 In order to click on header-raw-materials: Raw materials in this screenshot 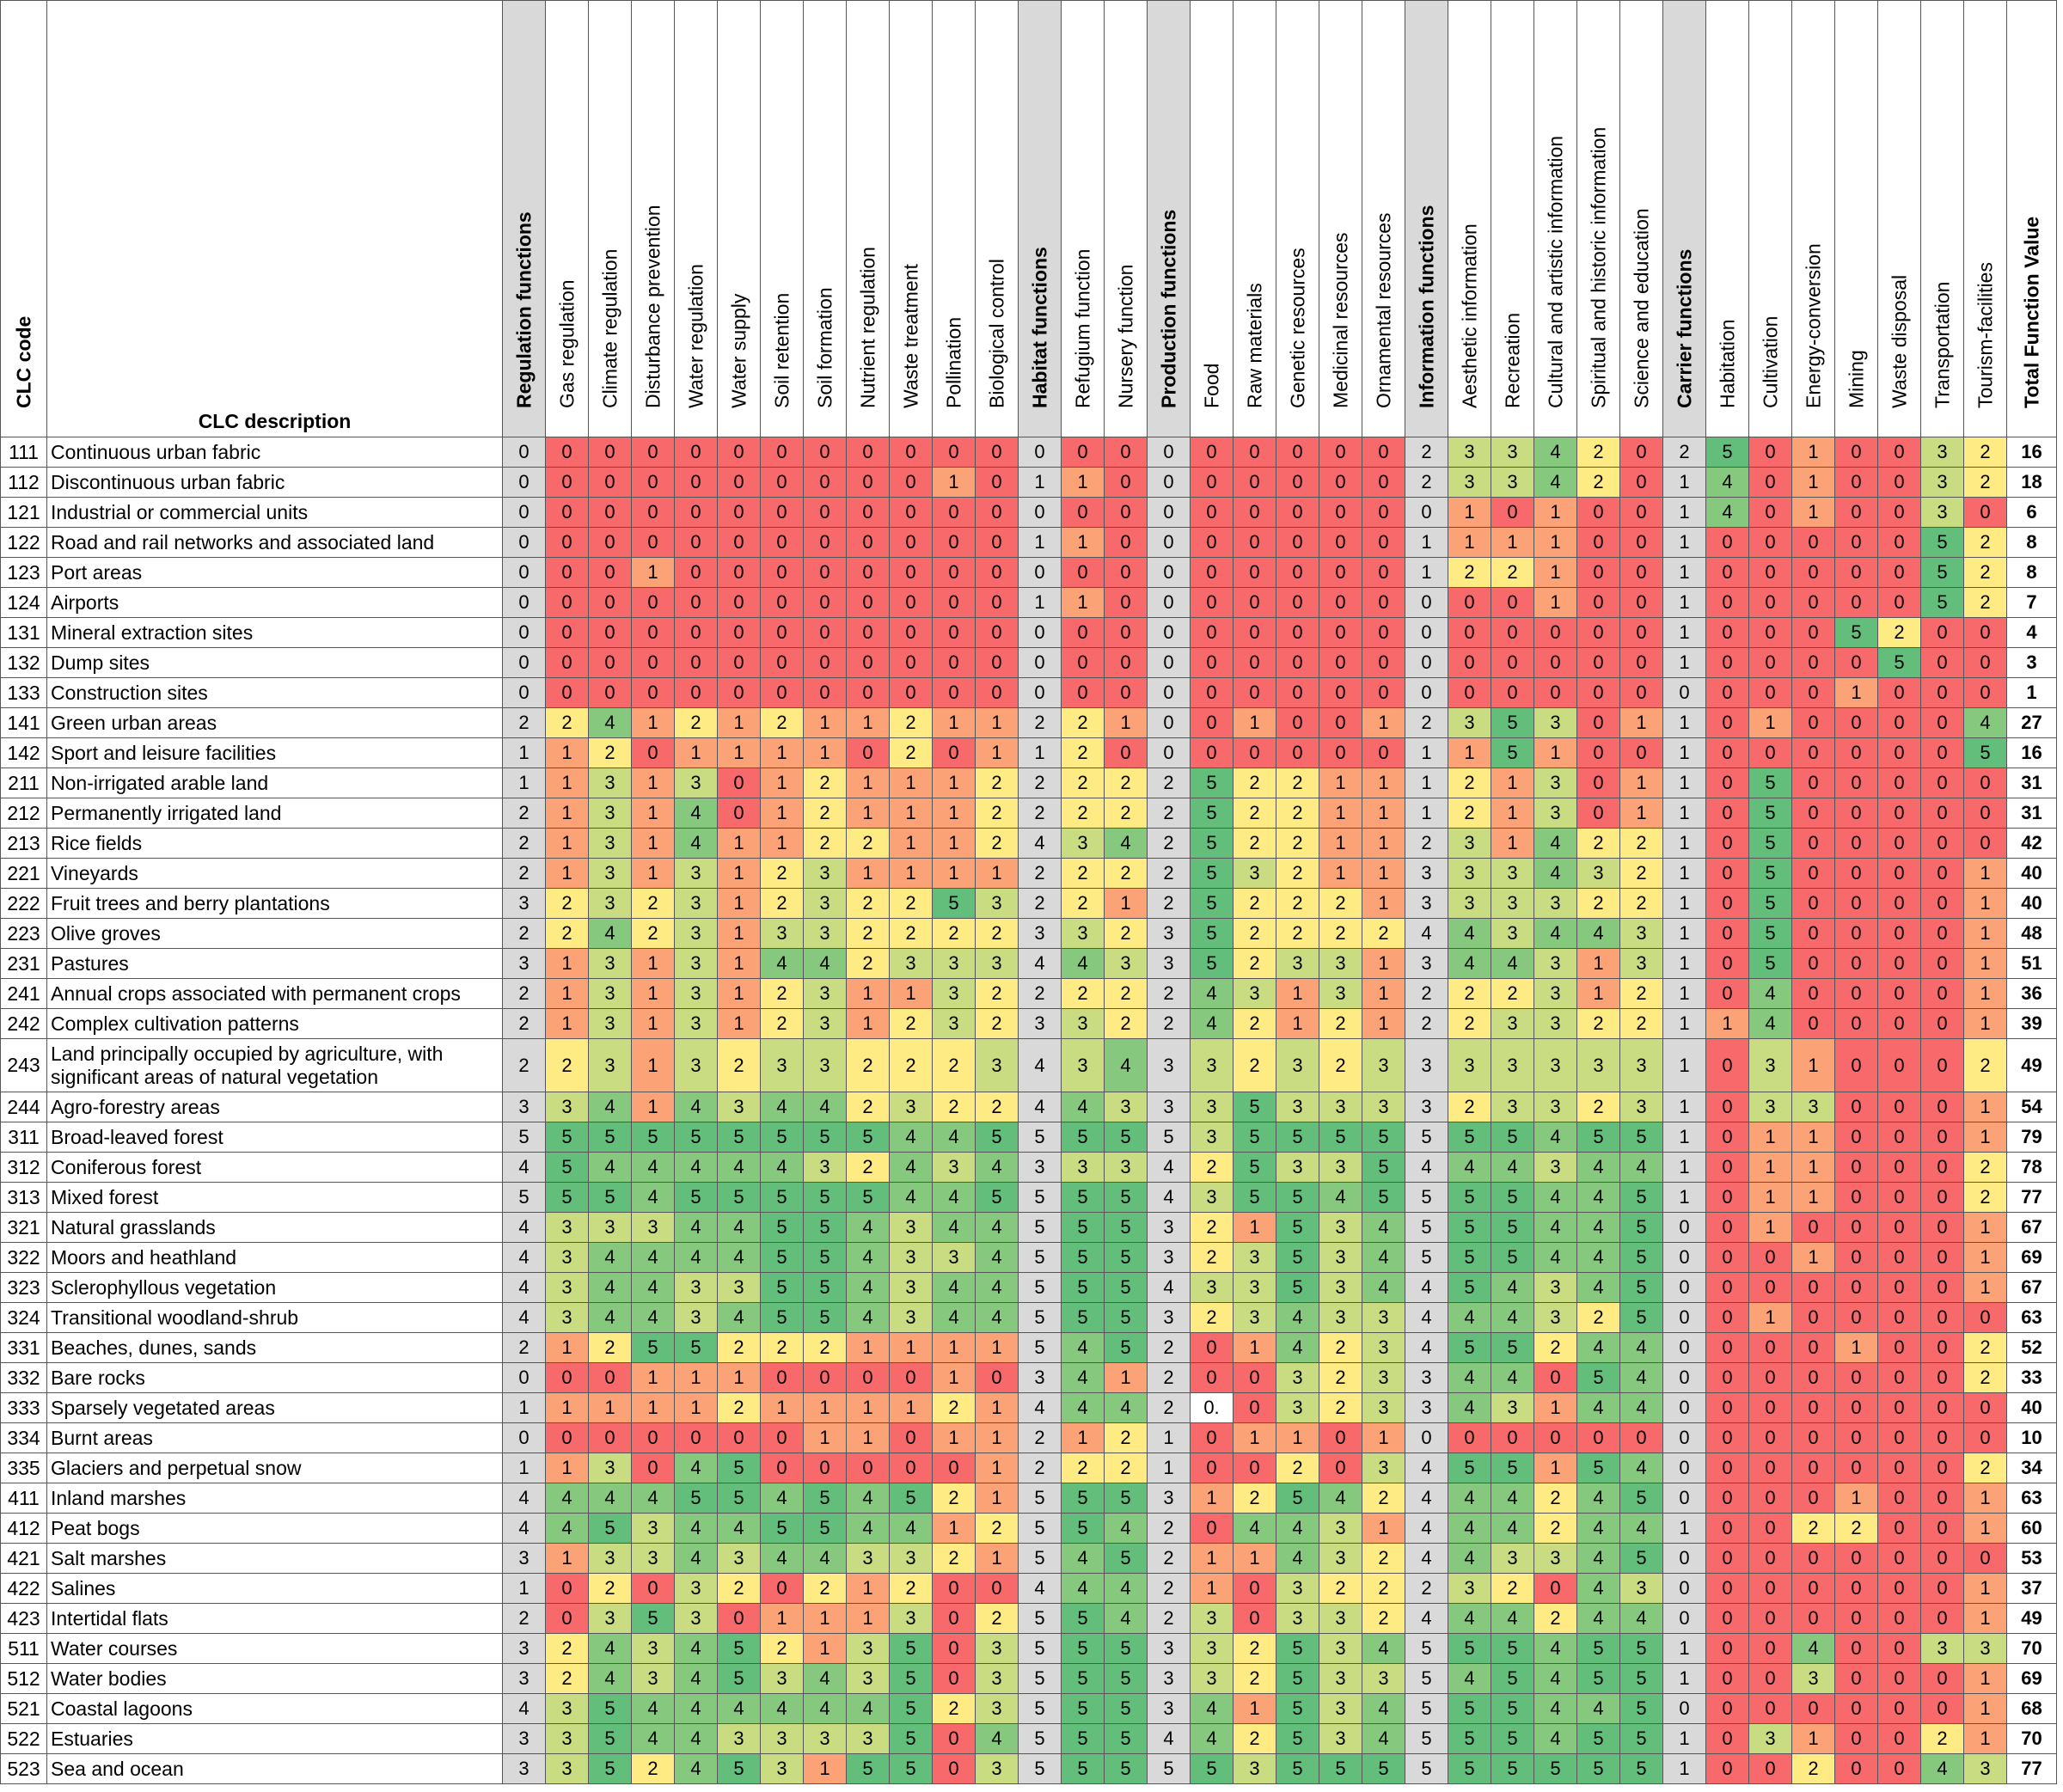, I will do `click(1254, 218)`.